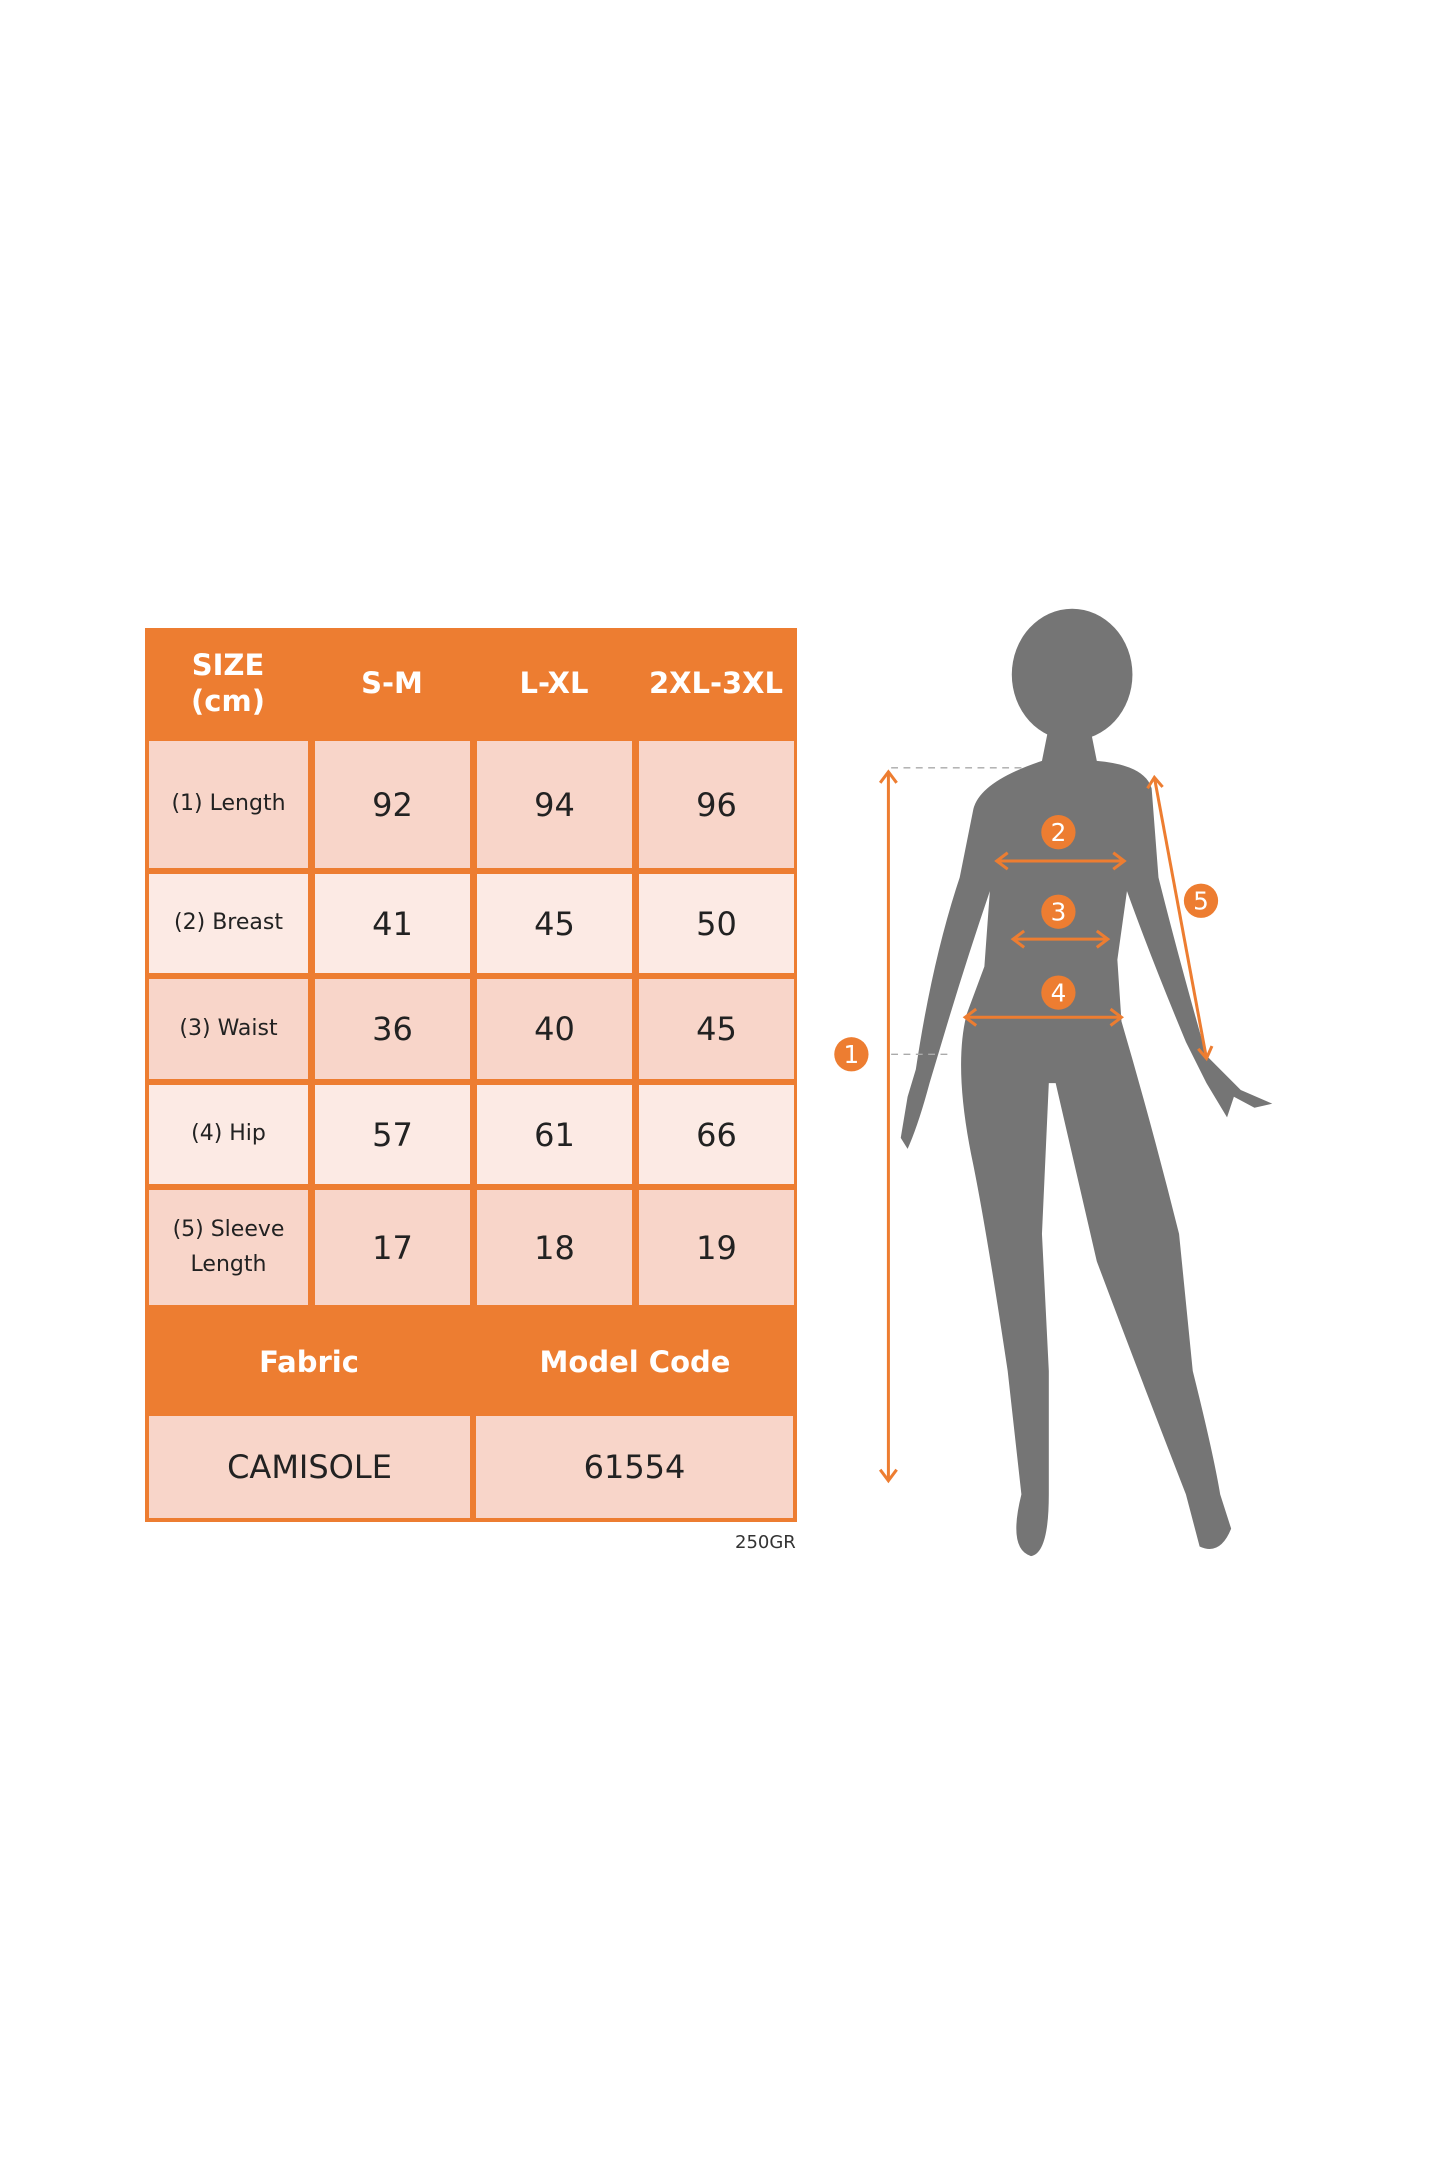  I want to click on marker-4: 4, so click(1058, 992).